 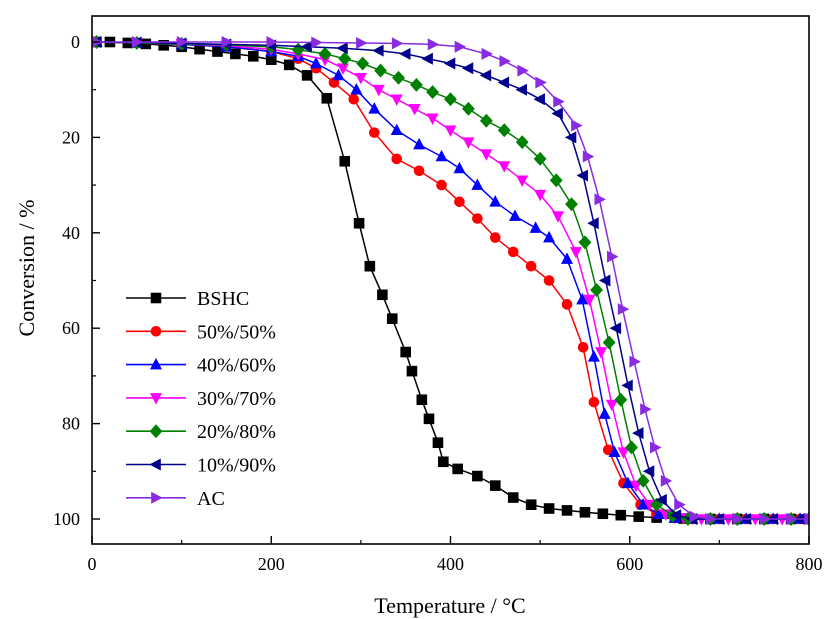 I want to click on legend-item: 40%/60%, so click(x=201, y=366).